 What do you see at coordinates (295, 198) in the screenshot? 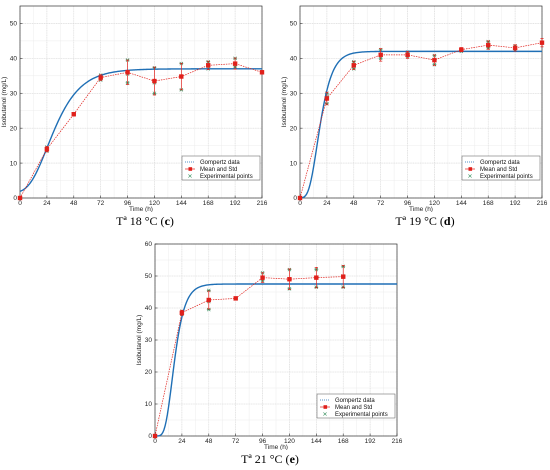
I see `y-tick-label: 0` at bounding box center [295, 198].